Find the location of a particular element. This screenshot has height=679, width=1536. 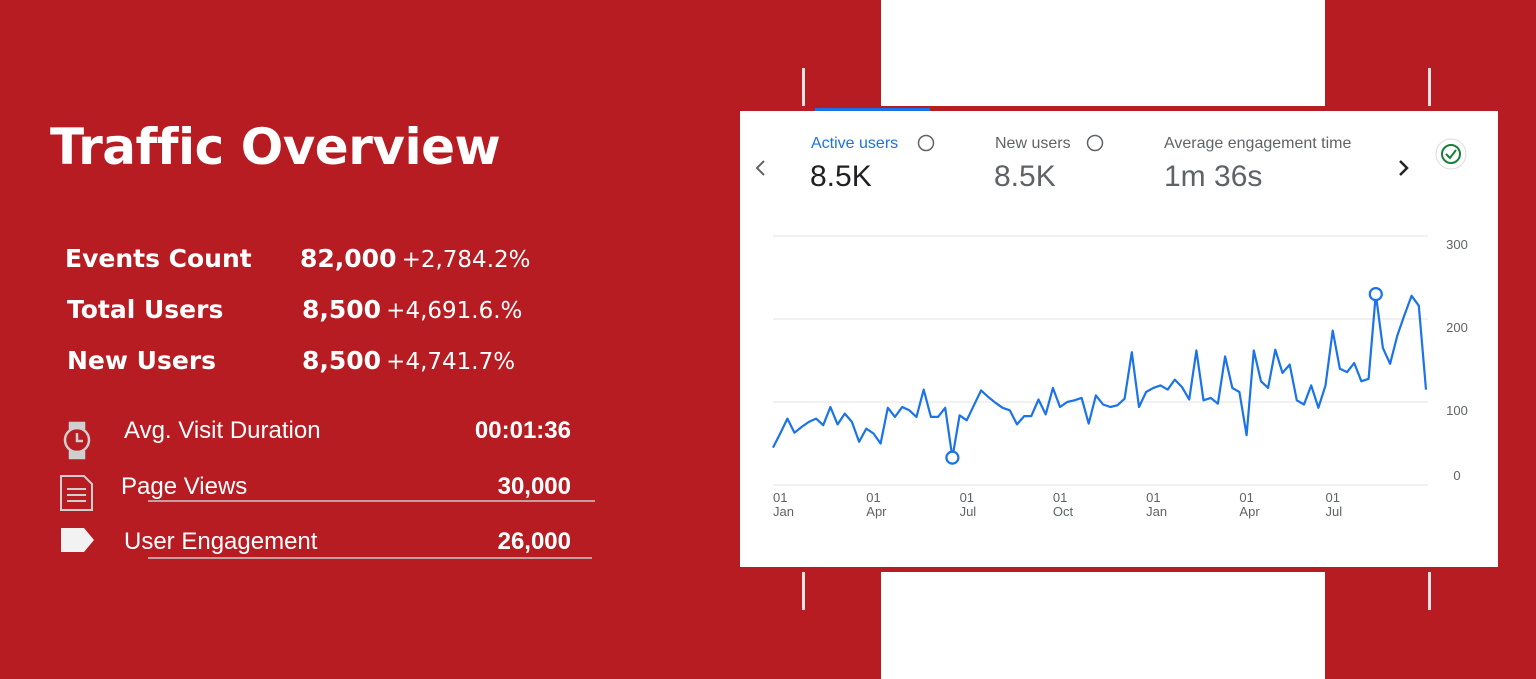

y-tick-label: 200 is located at coordinates (1457, 327).